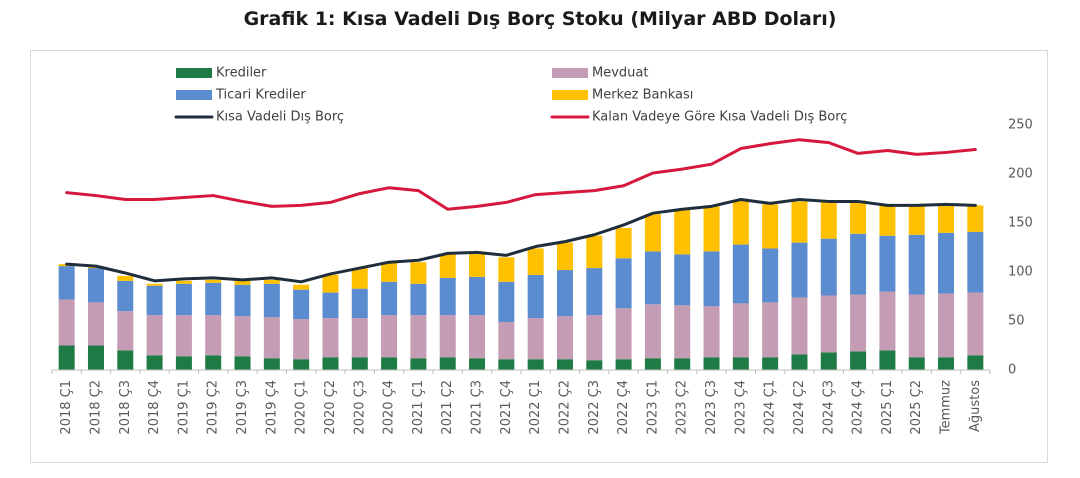 The height and width of the screenshot is (478, 1080). What do you see at coordinates (564, 407) in the screenshot?
I see `x-tick-label: 2022 Ç2` at bounding box center [564, 407].